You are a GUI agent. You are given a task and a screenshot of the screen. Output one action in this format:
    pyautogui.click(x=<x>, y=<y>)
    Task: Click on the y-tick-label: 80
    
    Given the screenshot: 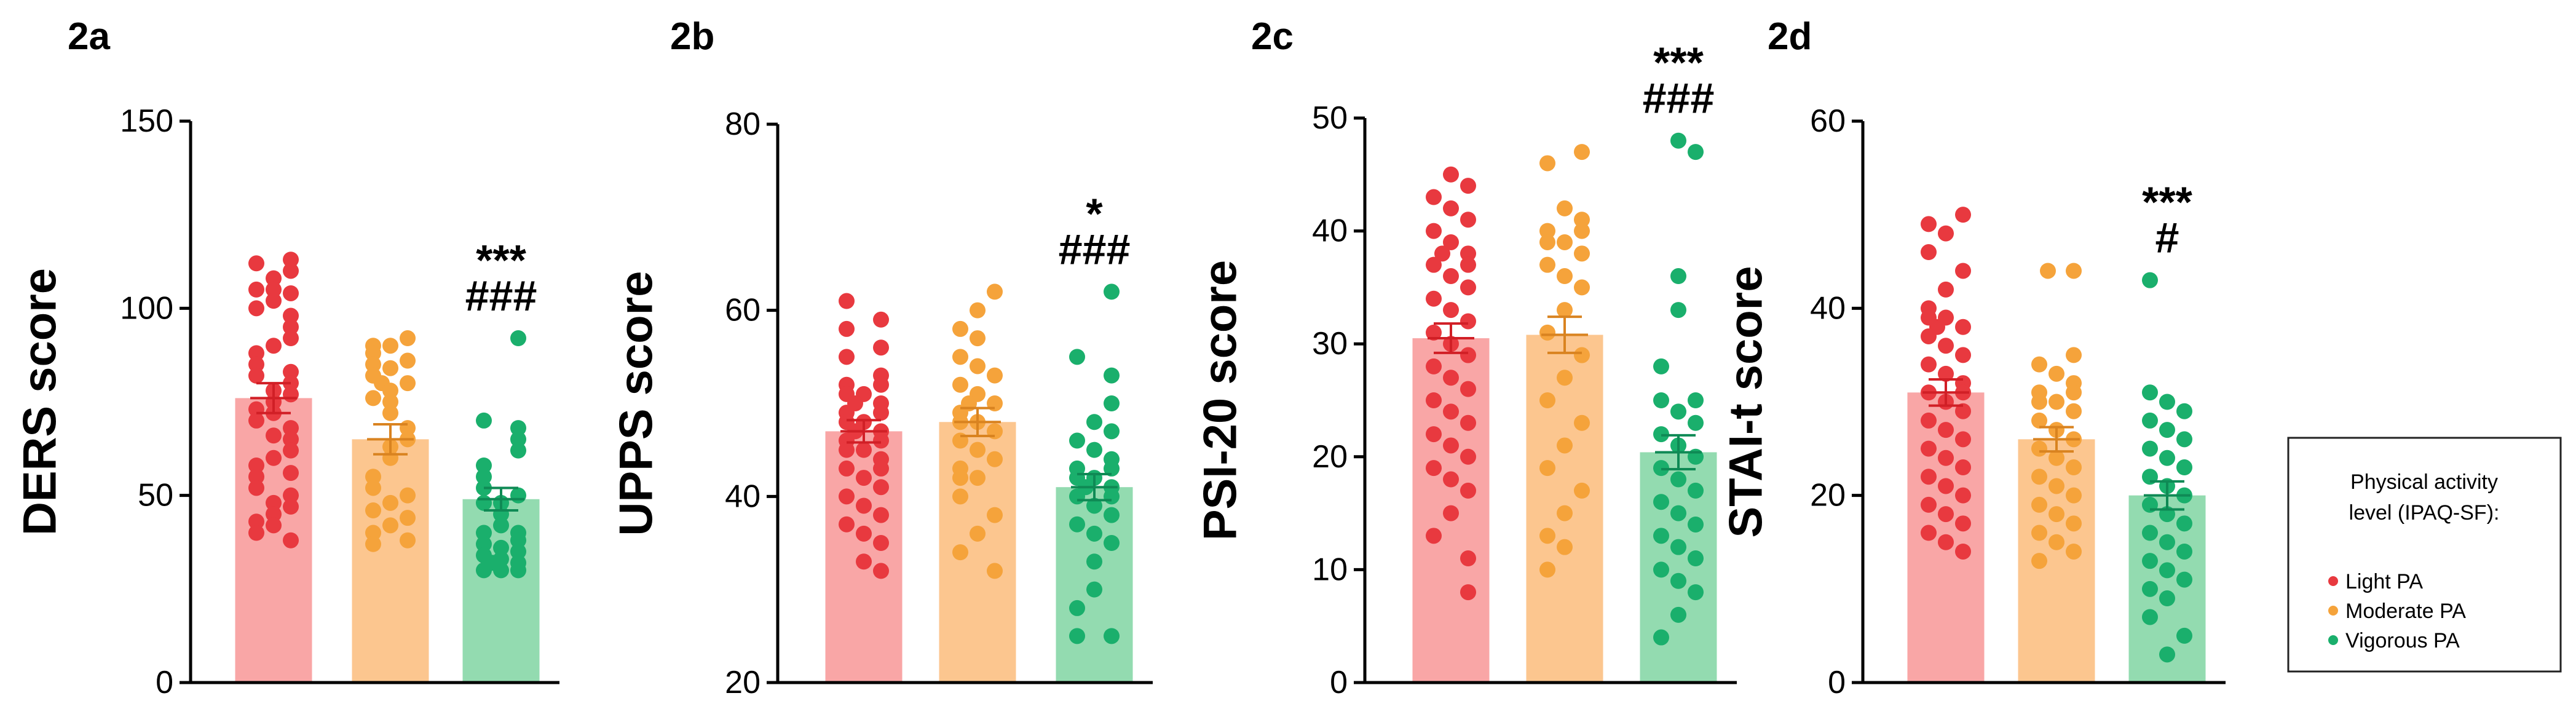 What is the action you would take?
    pyautogui.click(x=743, y=124)
    